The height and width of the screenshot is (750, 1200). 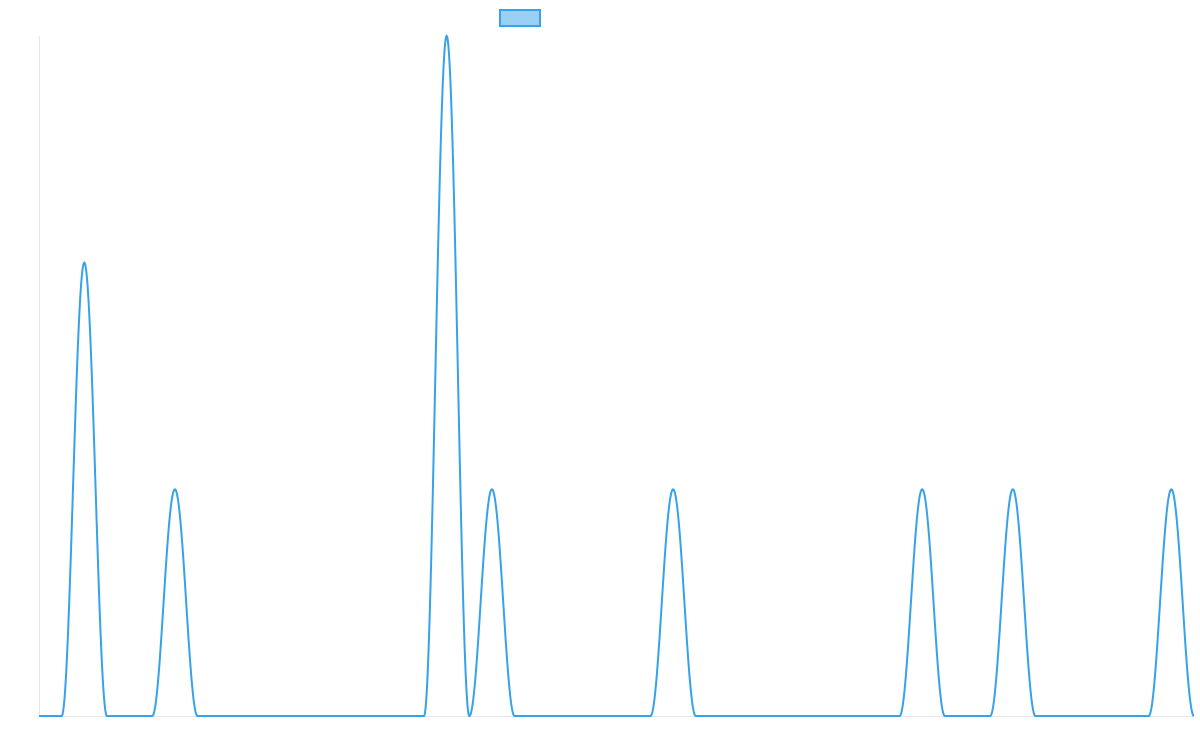 I want to click on legend-swatch, so click(x=520, y=18).